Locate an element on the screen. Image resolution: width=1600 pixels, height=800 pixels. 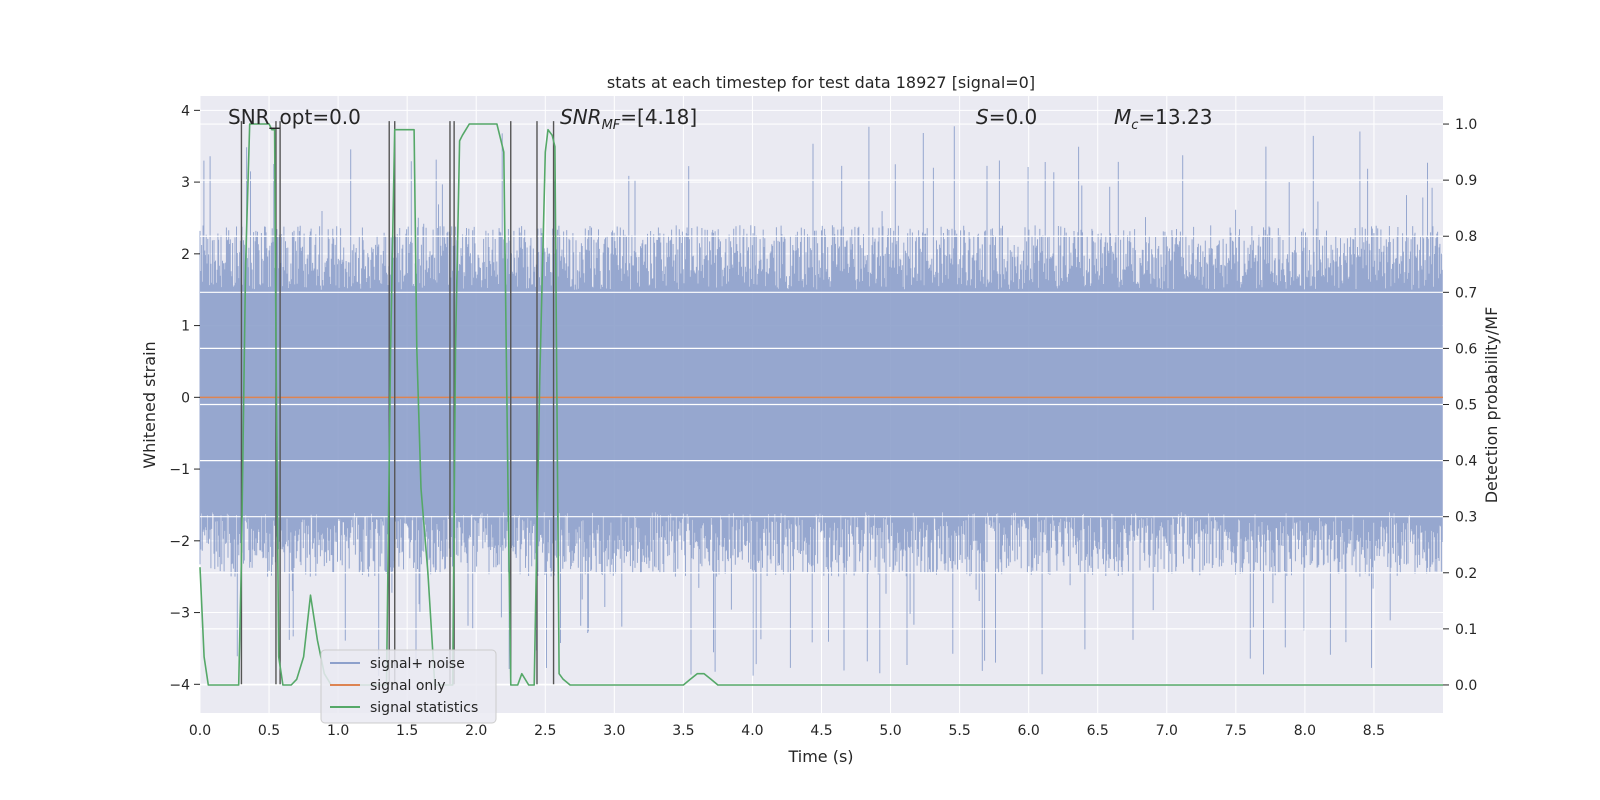
x-tick-label: 8.0 is located at coordinates (1305, 731).